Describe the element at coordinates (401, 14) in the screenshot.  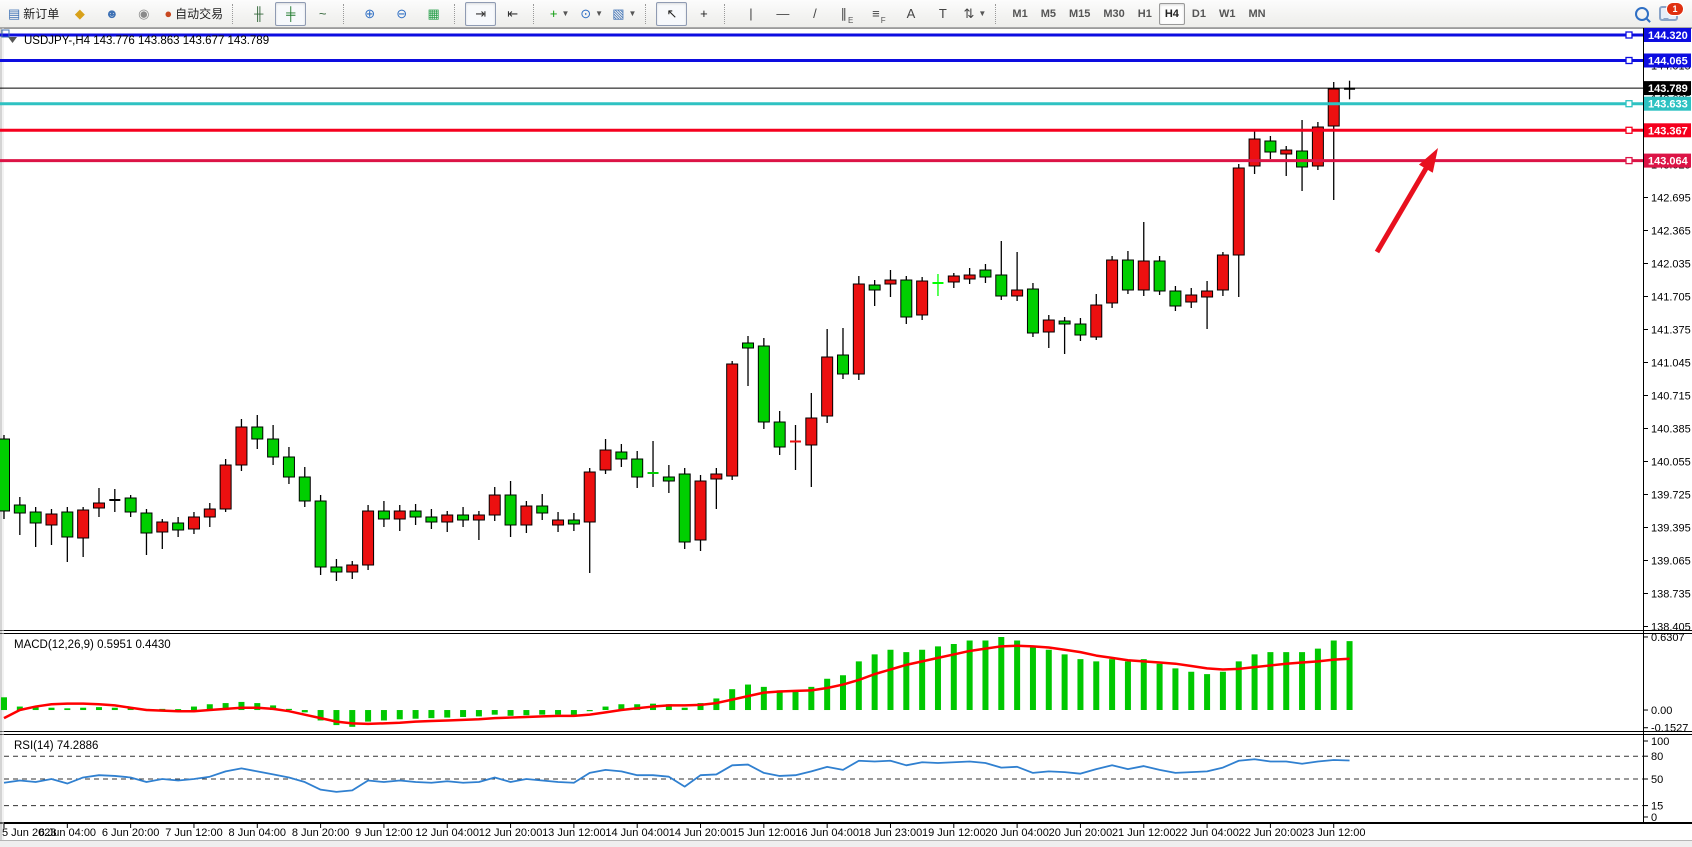
I see `zoom-out-button: ⊖` at that location.